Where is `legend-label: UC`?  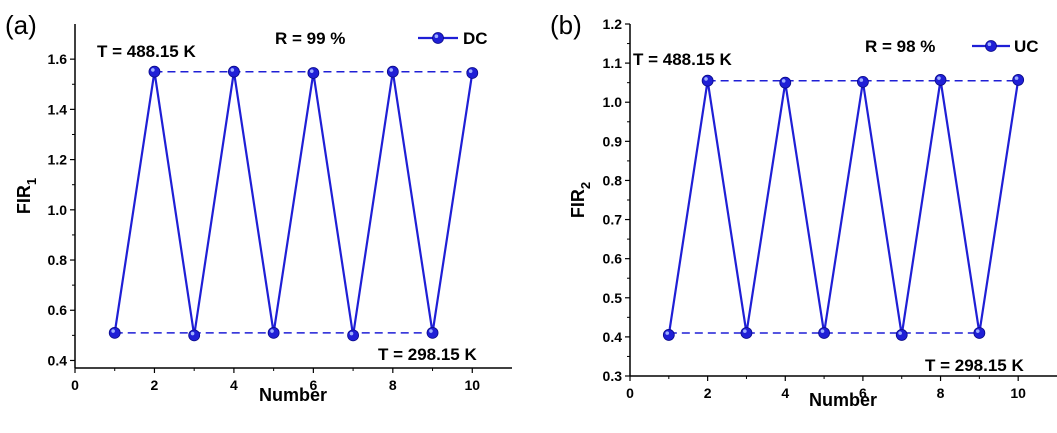
legend-label: UC is located at coordinates (1026, 46).